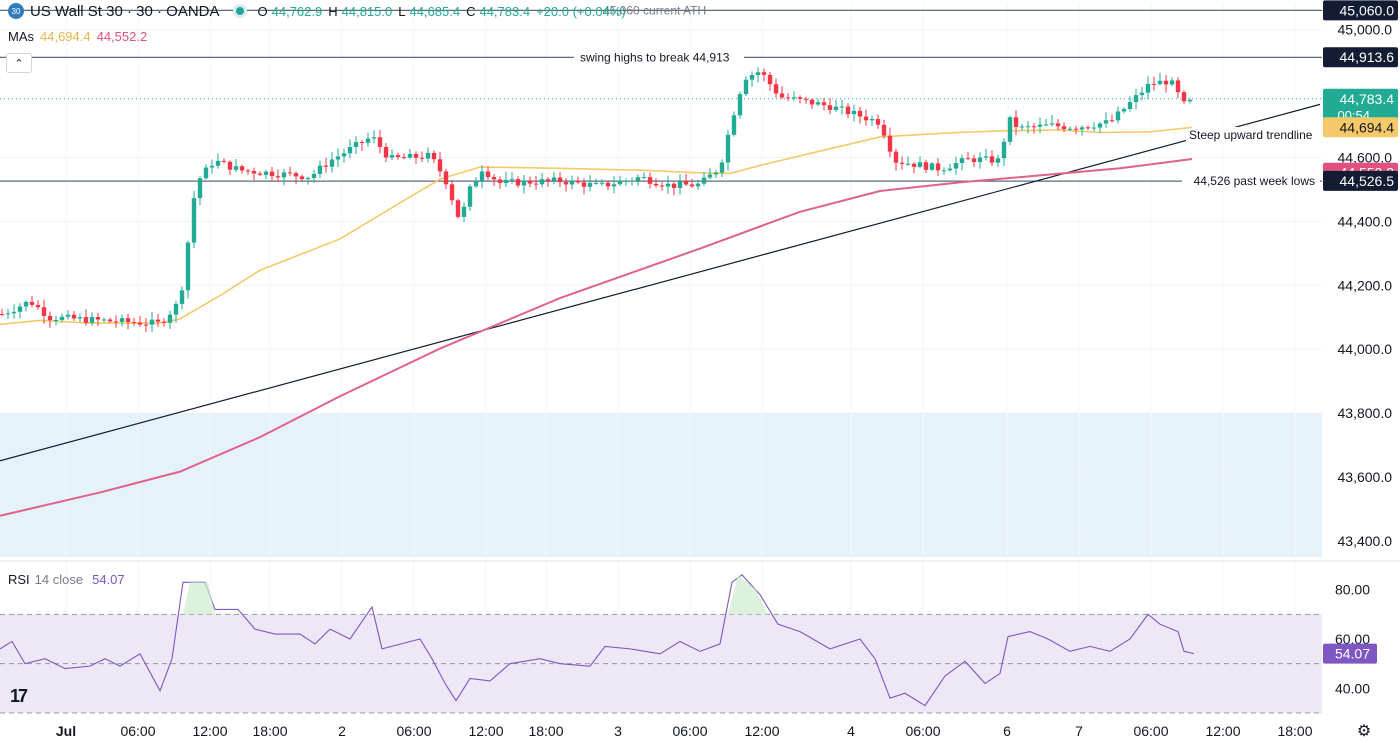 The width and height of the screenshot is (1400, 743). What do you see at coordinates (66, 731) in the screenshot?
I see `x-axis-tick-label: Jul` at bounding box center [66, 731].